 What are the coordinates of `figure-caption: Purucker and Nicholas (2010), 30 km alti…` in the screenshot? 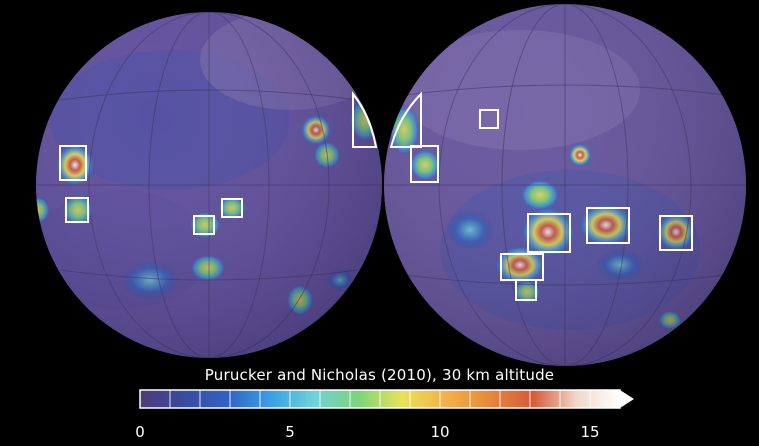 It's located at (379, 375).